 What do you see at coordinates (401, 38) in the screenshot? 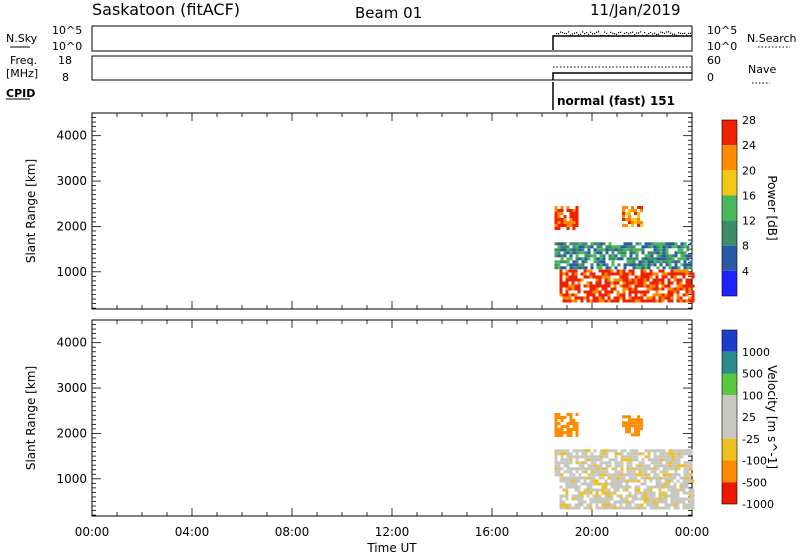
I see `nsky-panel: N.Sky 10^5 10^0 10^5 10^0 N.Search` at bounding box center [401, 38].